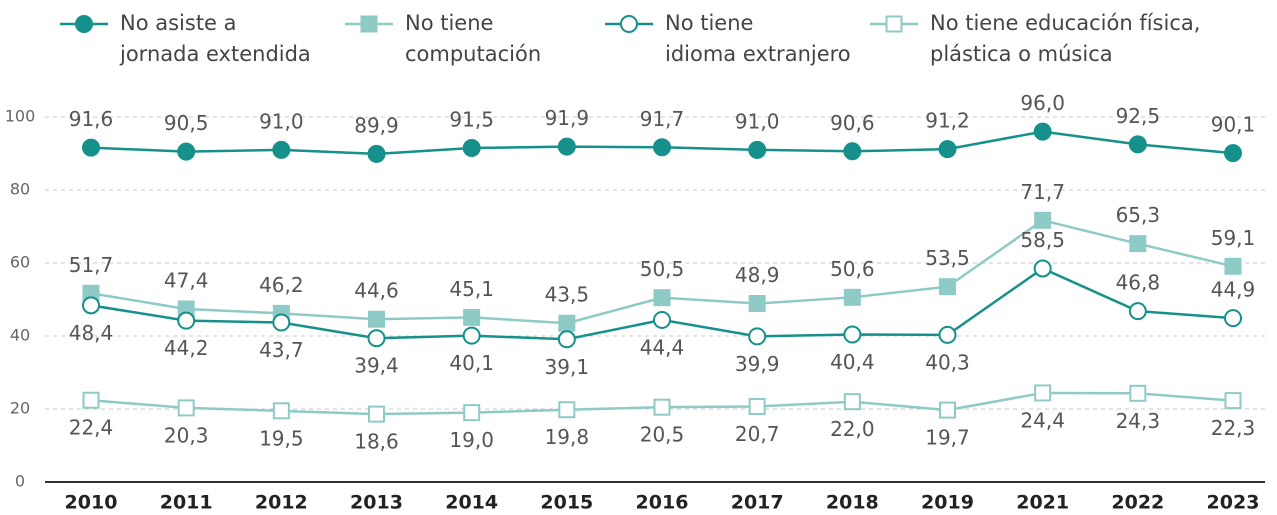 The height and width of the screenshot is (515, 1277). Describe the element at coordinates (376, 291) in the screenshot. I see `data-label: 44,6` at that location.